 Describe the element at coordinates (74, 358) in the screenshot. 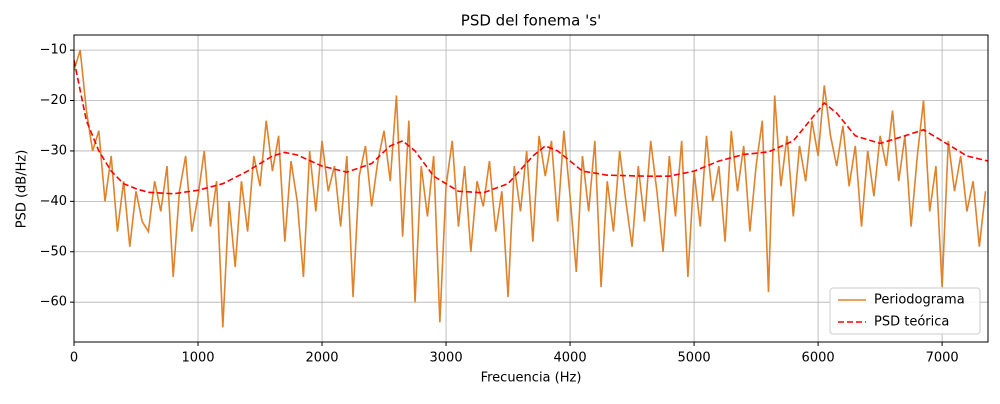

I see `x-tick-label: 0` at that location.